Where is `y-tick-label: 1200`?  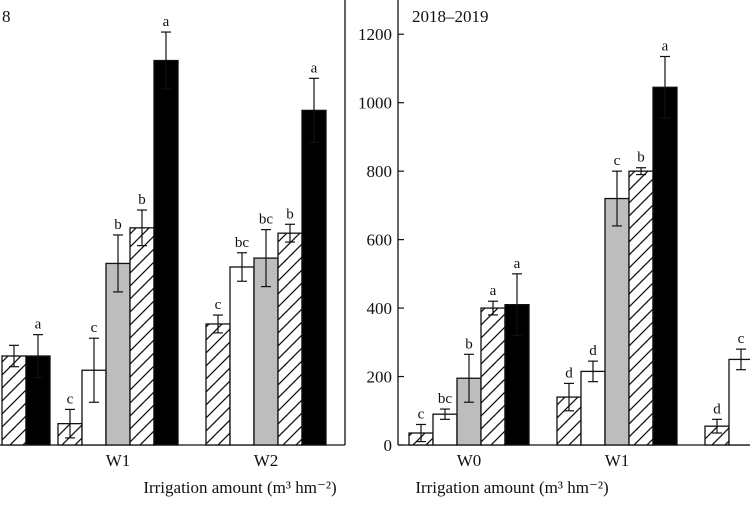 y-tick-label: 1200 is located at coordinates (375, 34).